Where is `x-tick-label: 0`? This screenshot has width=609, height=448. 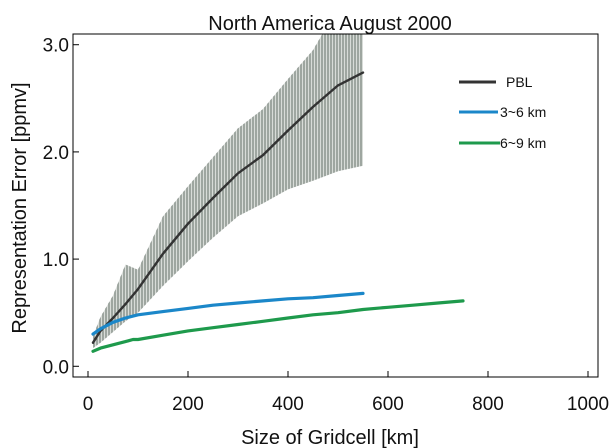 x-tick-label: 0 is located at coordinates (88, 404).